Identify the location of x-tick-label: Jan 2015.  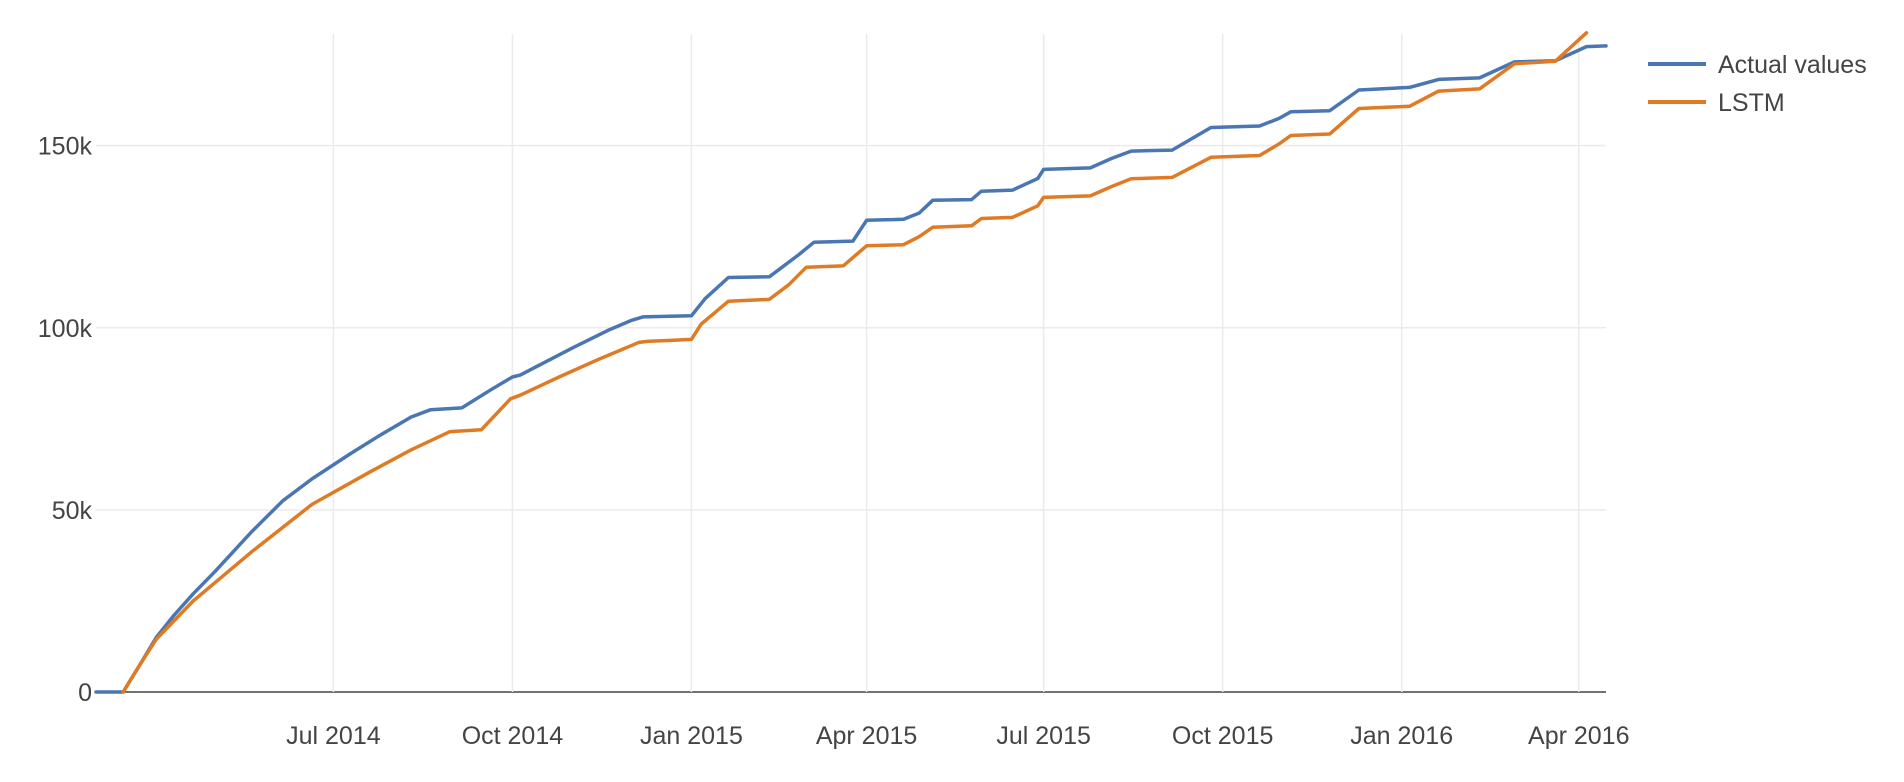
(691, 736).